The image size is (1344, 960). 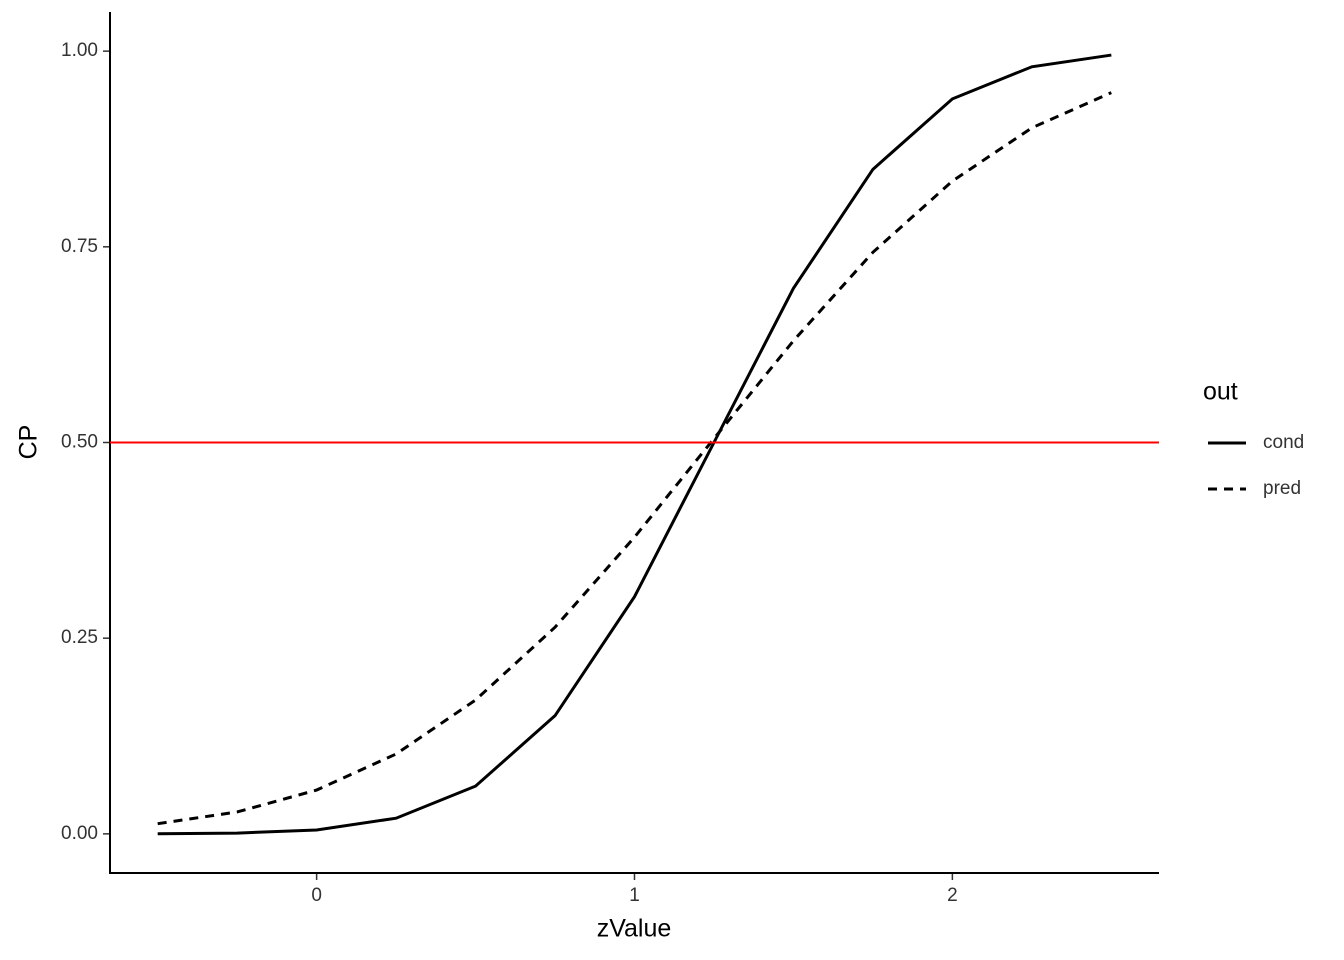 What do you see at coordinates (952, 895) in the screenshot?
I see `x-tick-label: 2` at bounding box center [952, 895].